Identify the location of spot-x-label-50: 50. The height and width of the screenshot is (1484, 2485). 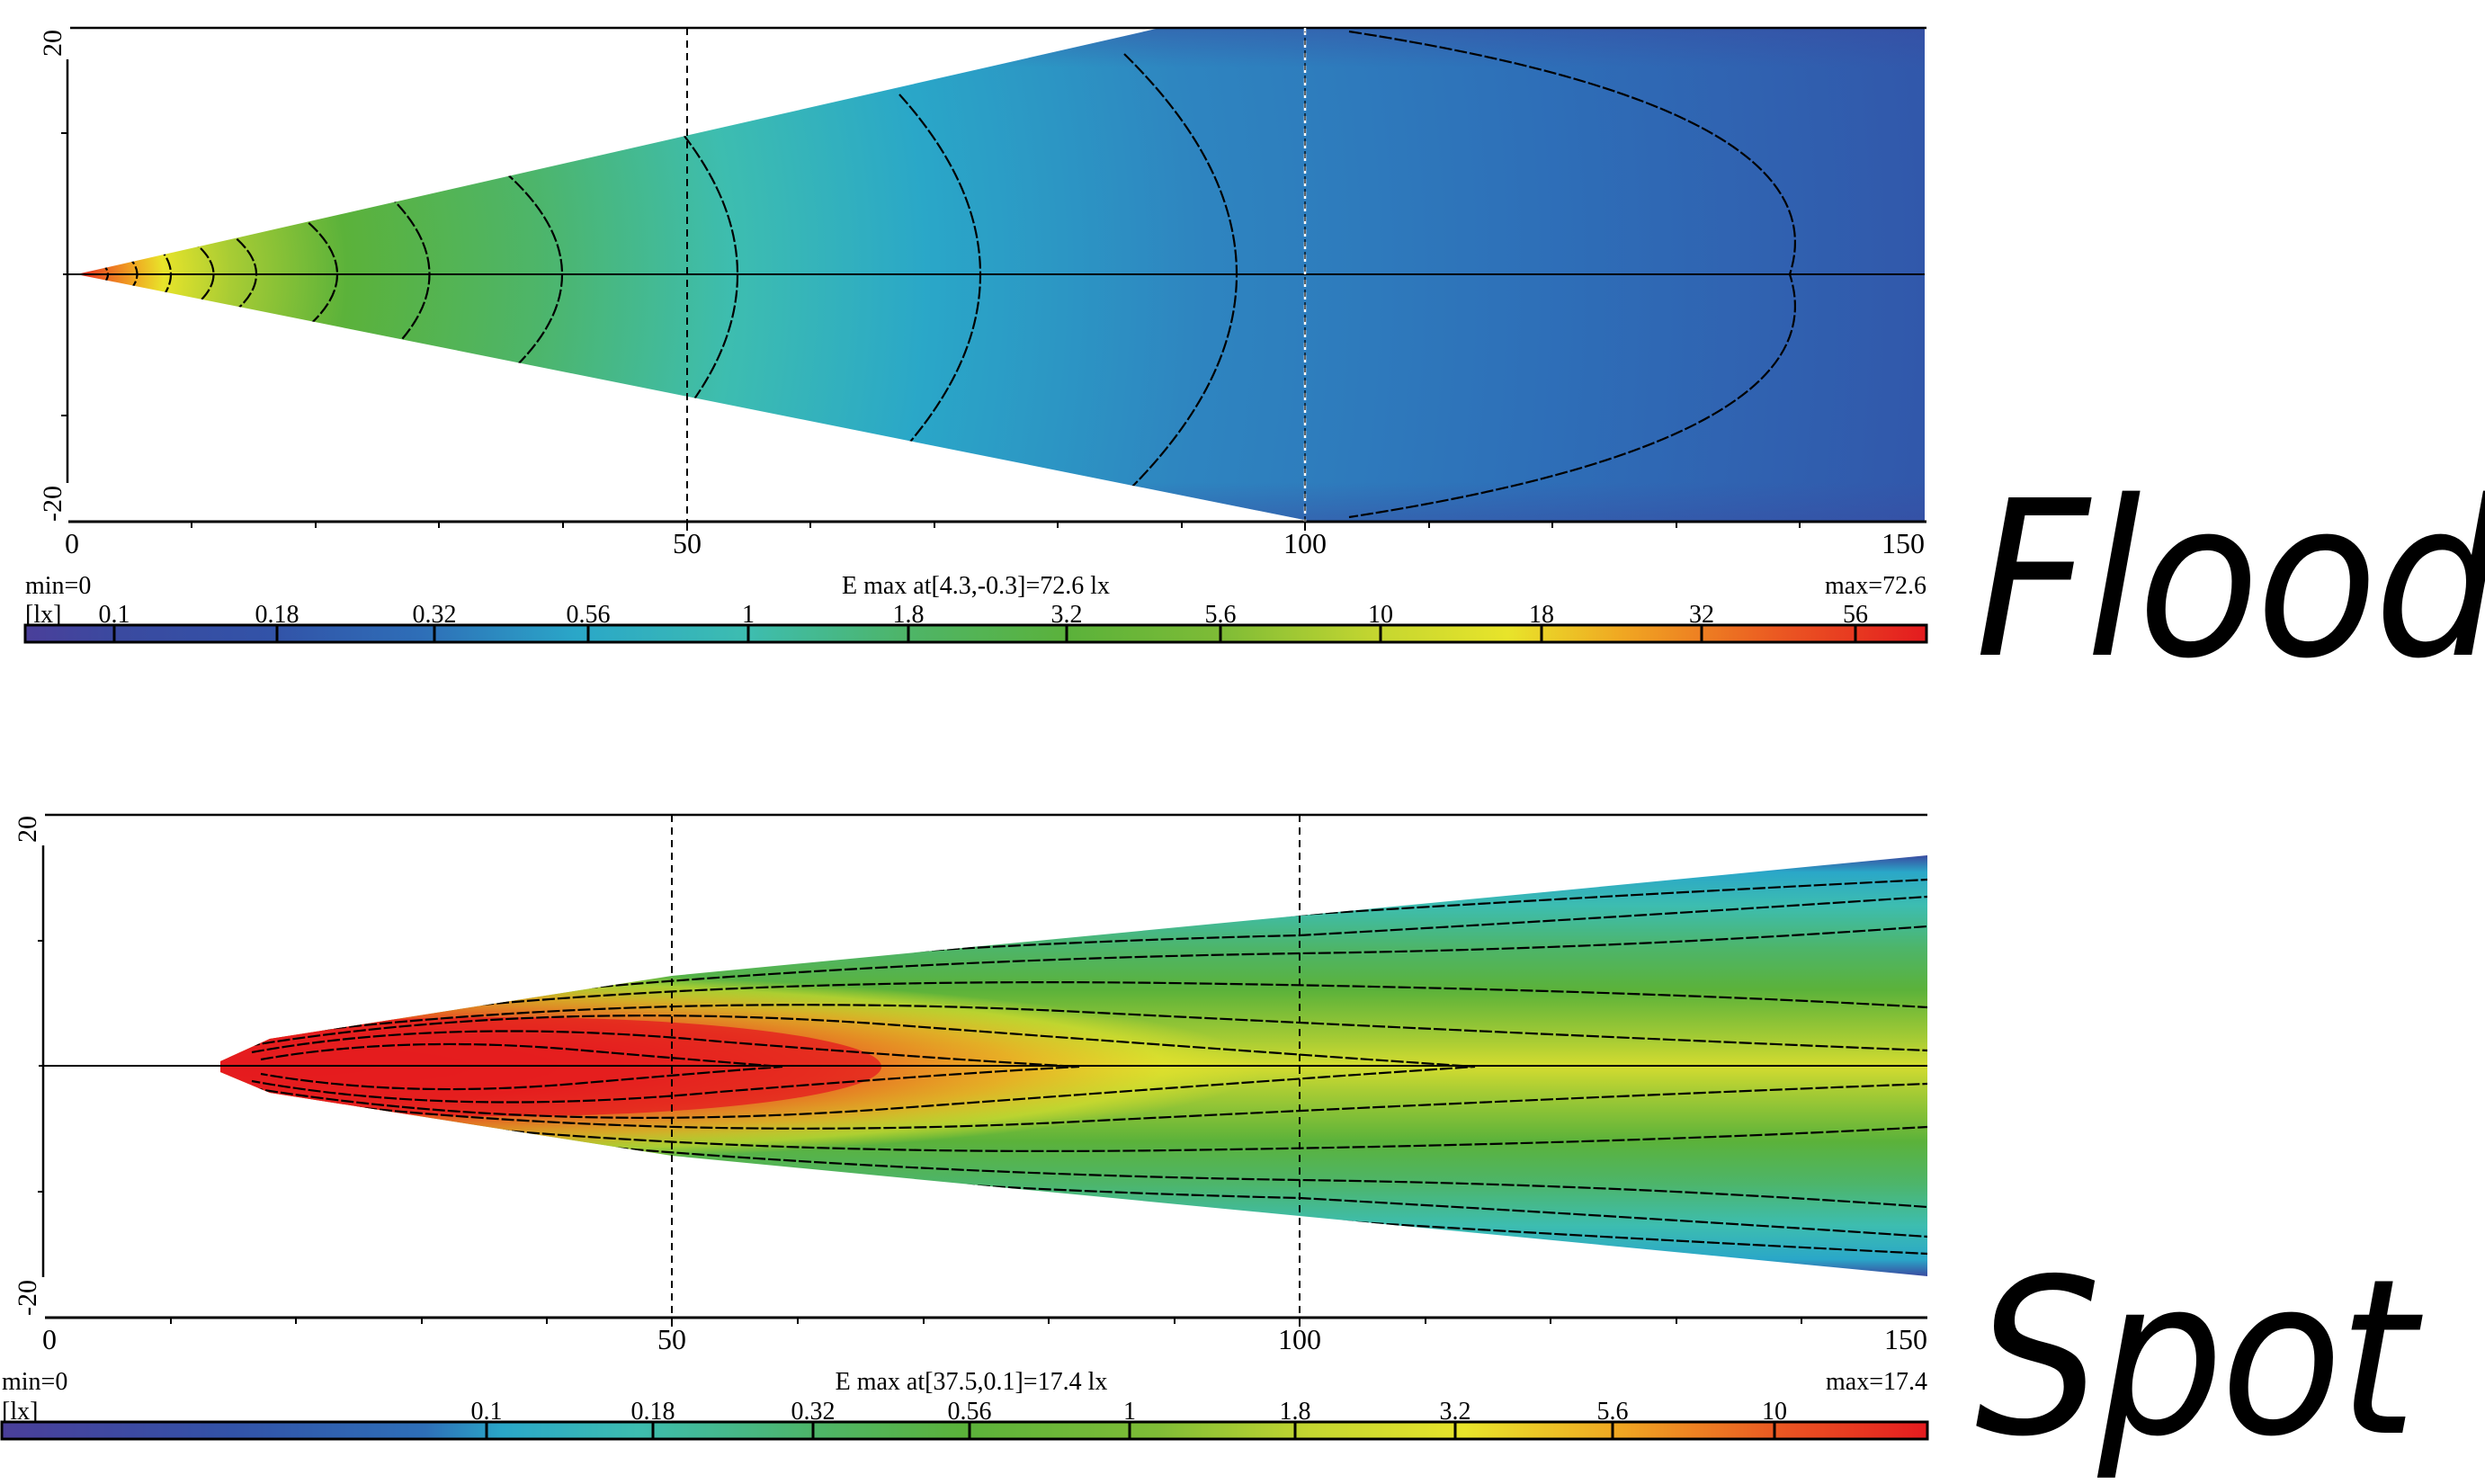
(671, 1339).